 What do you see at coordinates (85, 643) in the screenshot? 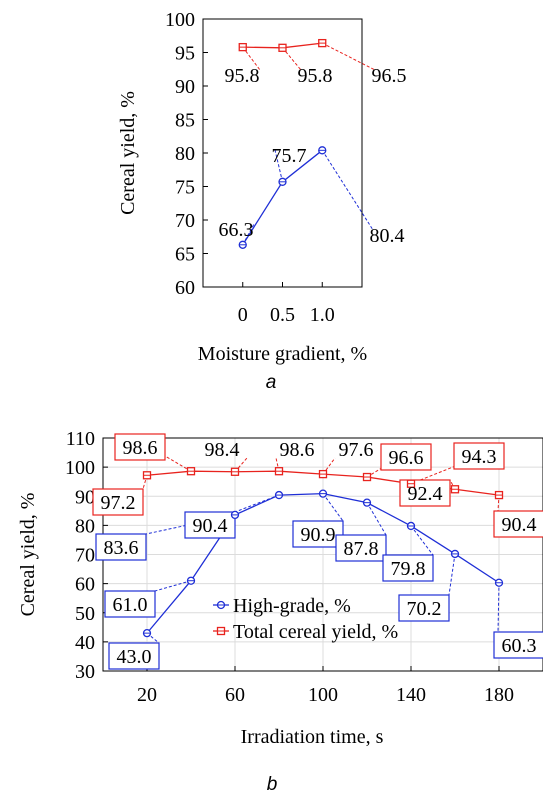
I see `y-tick-label-b: 40` at bounding box center [85, 643].